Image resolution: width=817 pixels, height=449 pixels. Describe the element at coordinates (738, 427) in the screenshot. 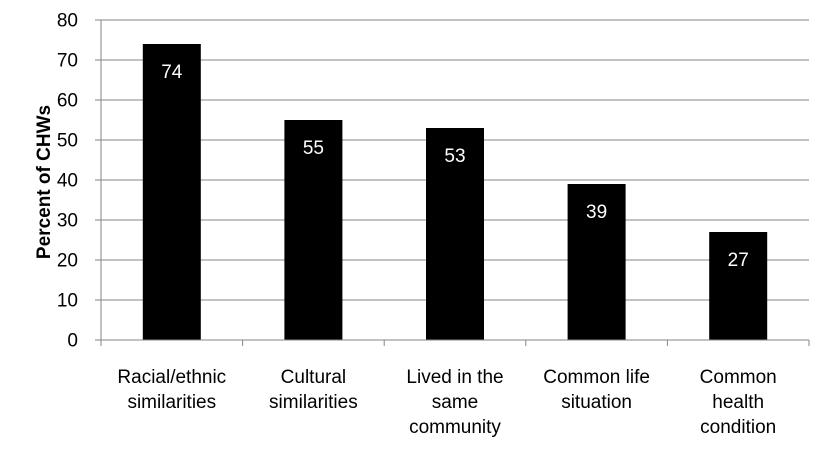

I see `category-label-4-line-2: condition` at that location.